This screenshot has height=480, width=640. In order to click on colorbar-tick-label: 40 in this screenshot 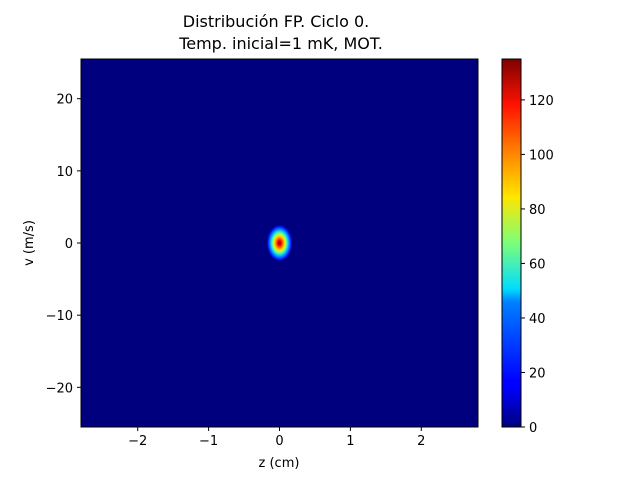, I will do `click(537, 319)`.